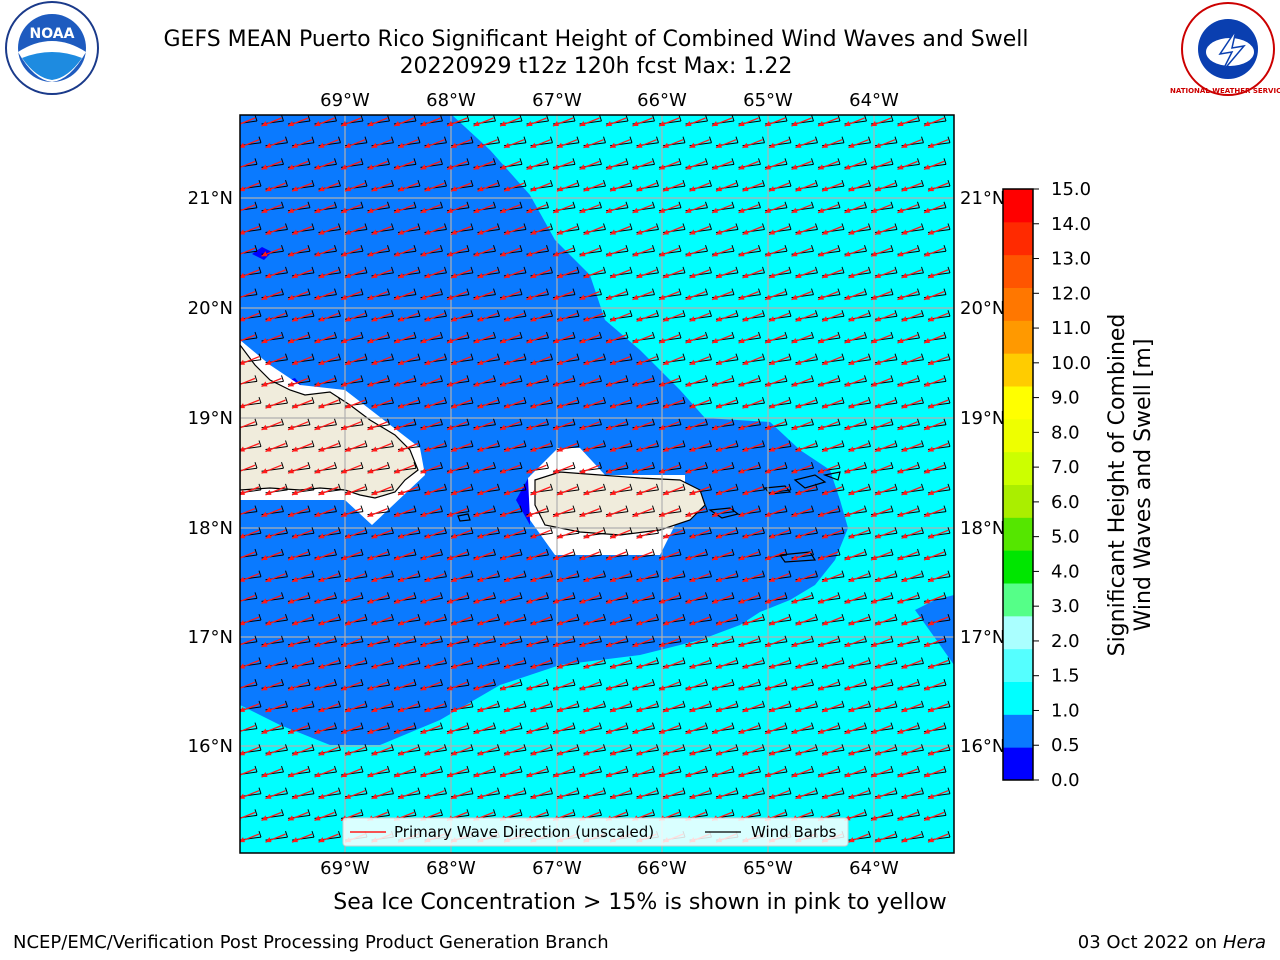 This screenshot has height=960, width=1280. I want to click on colorbar-frame, so click(1018, 484).